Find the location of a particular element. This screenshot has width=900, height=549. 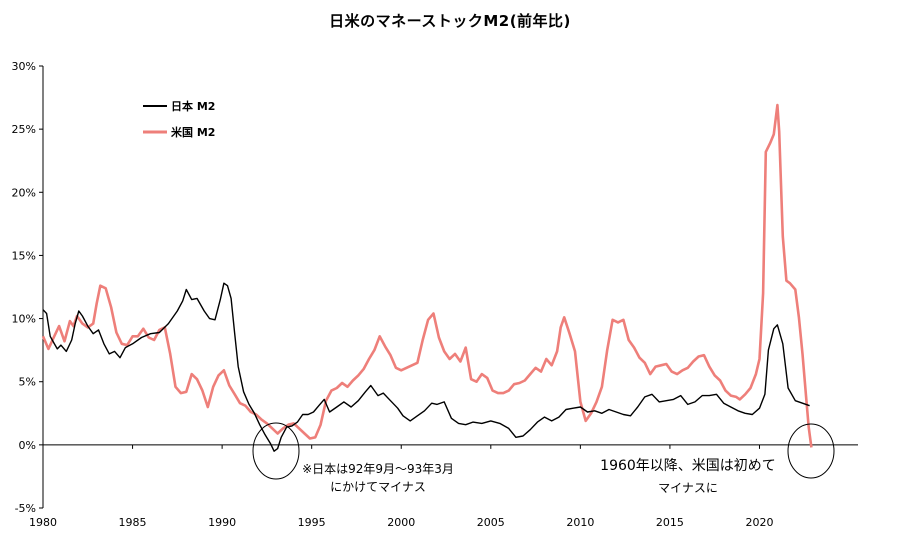

legend-label-us: 米国 M2 is located at coordinates (192, 132).